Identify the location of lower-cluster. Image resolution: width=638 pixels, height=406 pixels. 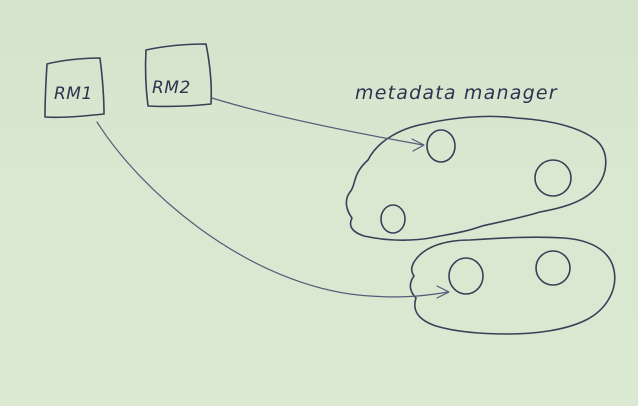
(512, 285).